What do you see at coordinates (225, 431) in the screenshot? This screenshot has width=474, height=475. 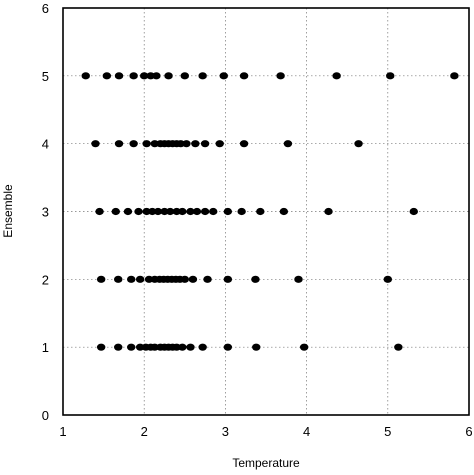 I see `x-tick-label: 3` at bounding box center [225, 431].